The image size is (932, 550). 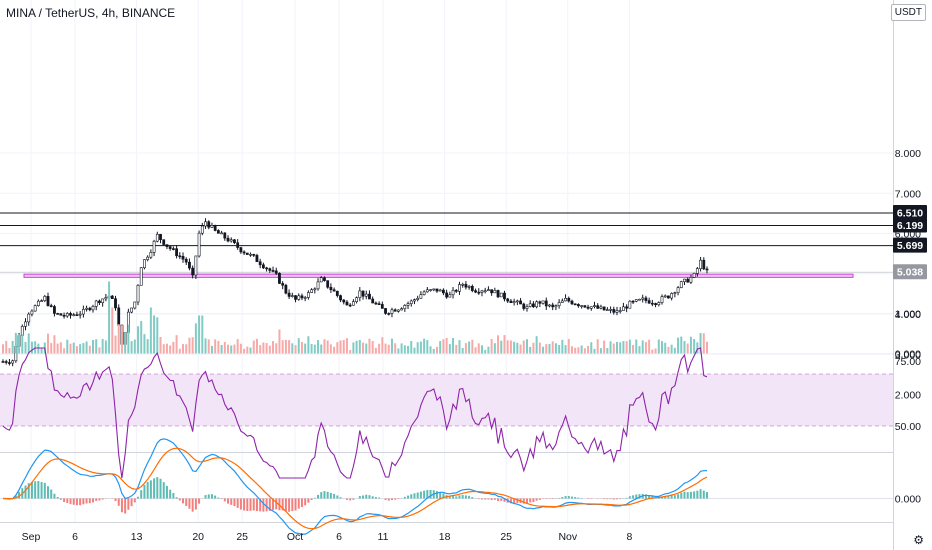 What do you see at coordinates (908, 315) in the screenshot?
I see `volume-tick-label: 1.000` at bounding box center [908, 315].